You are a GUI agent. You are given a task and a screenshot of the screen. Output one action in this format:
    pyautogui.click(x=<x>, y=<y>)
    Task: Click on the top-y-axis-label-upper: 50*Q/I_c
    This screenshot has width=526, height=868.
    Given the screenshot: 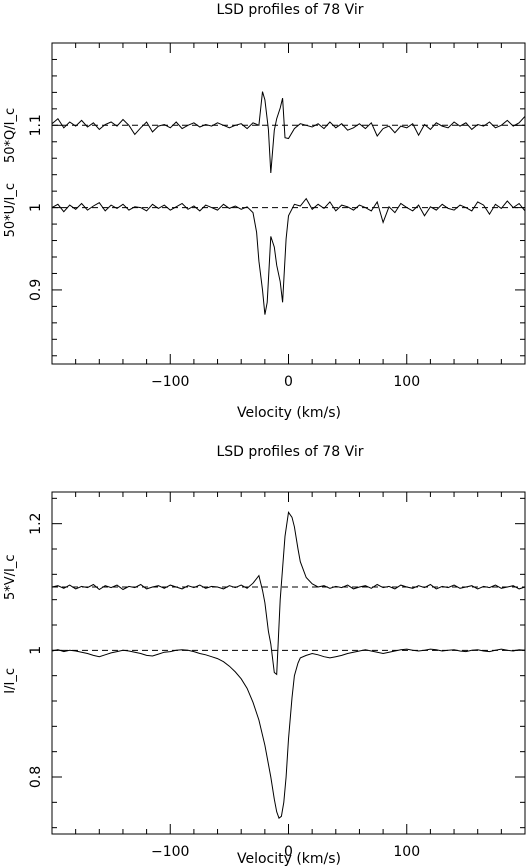 What is the action you would take?
    pyautogui.click(x=10, y=135)
    